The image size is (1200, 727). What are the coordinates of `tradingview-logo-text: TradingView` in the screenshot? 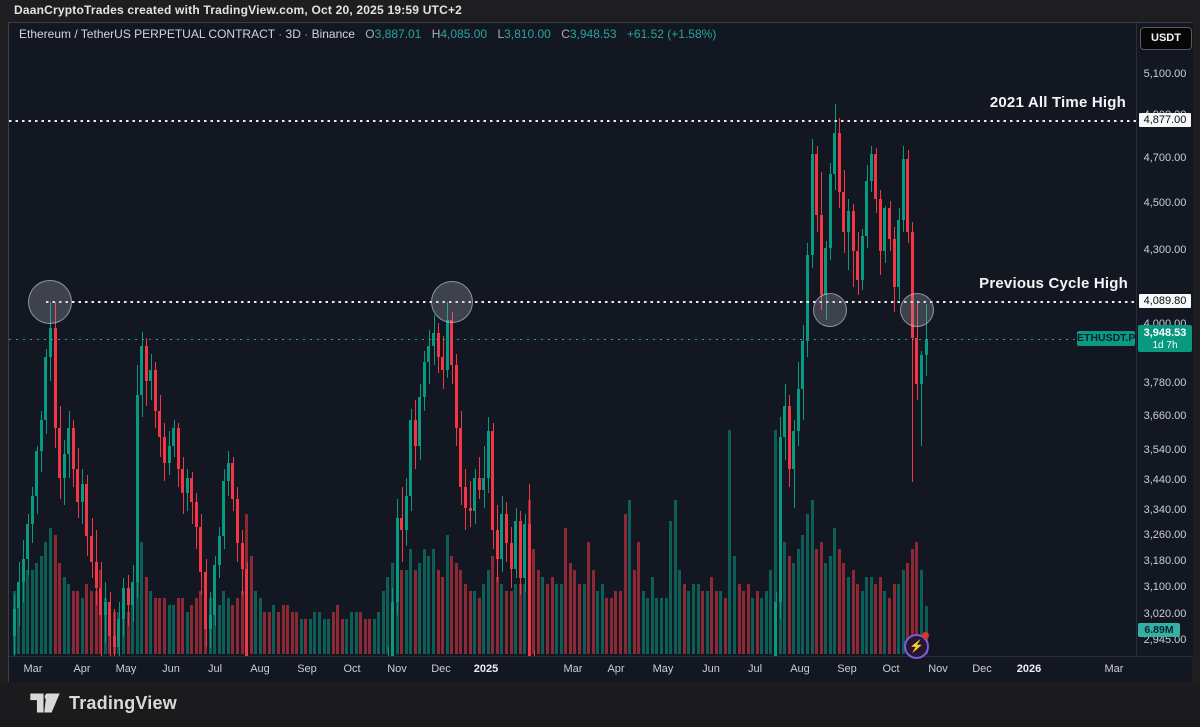 It's located at (123, 702).